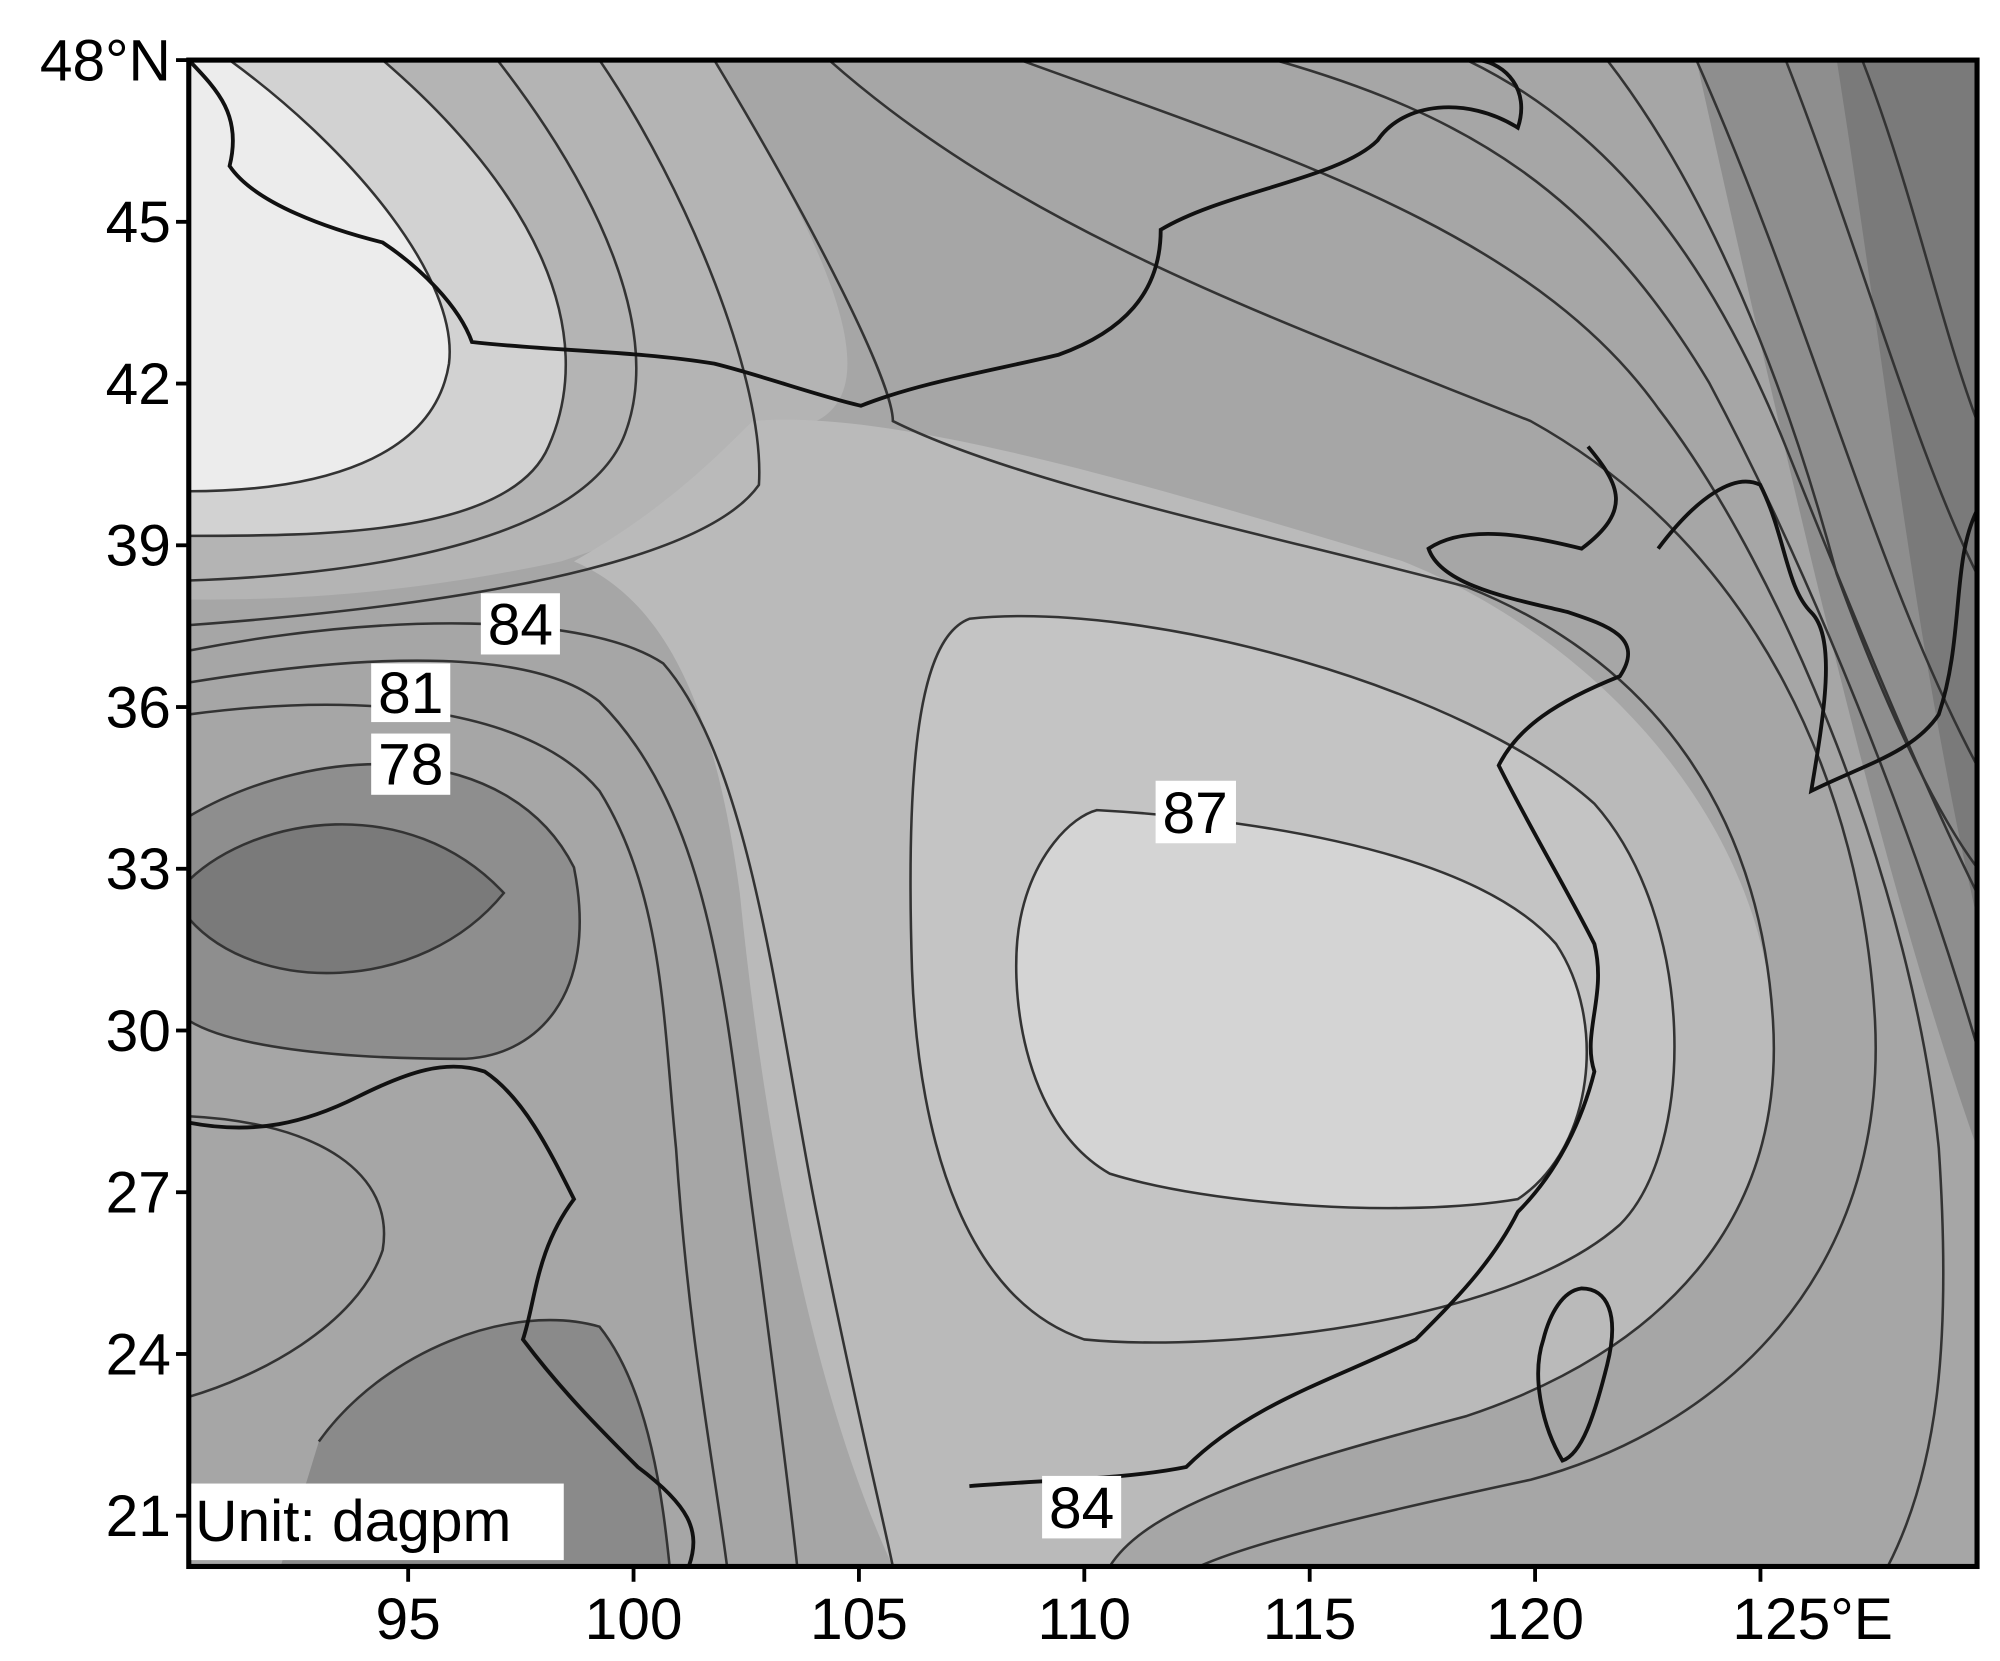 Image resolution: width=2000 pixels, height=1661 pixels. What do you see at coordinates (138, 222) in the screenshot?
I see `y-tick-label: 45` at bounding box center [138, 222].